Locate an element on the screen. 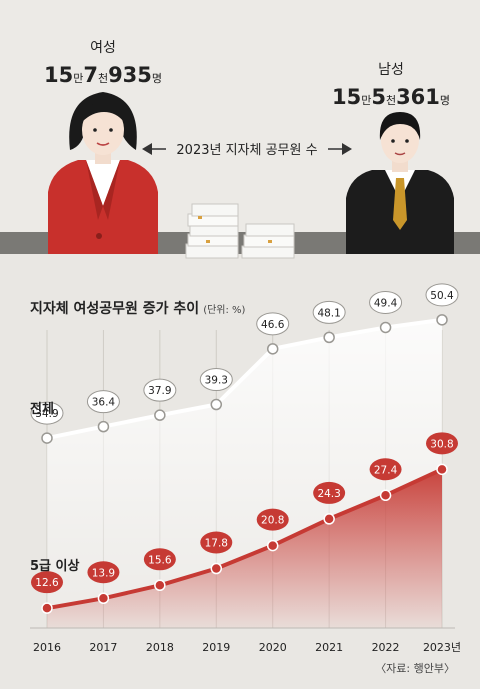  x-tick-label: 2023년 is located at coordinates (442, 647).